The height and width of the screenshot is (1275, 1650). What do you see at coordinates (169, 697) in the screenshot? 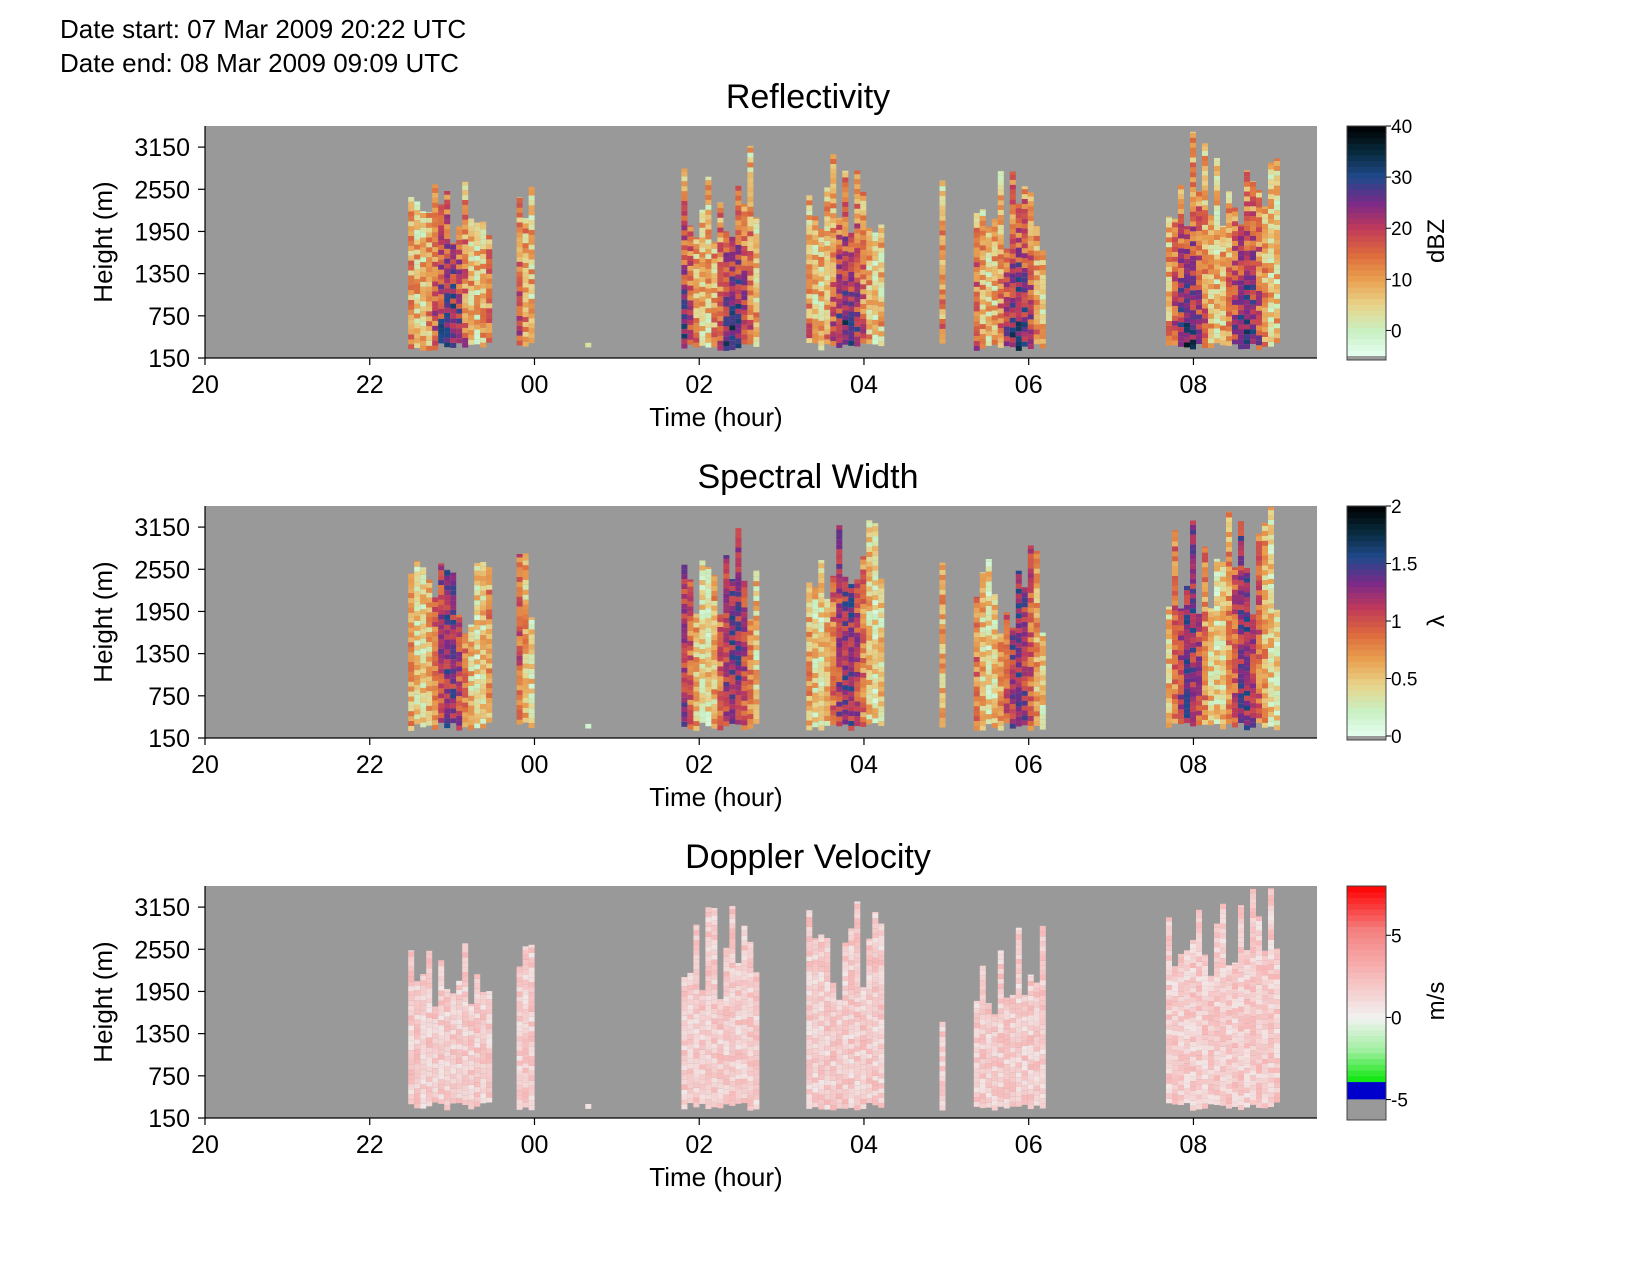
I see `y-tick-label: 750` at bounding box center [169, 697].